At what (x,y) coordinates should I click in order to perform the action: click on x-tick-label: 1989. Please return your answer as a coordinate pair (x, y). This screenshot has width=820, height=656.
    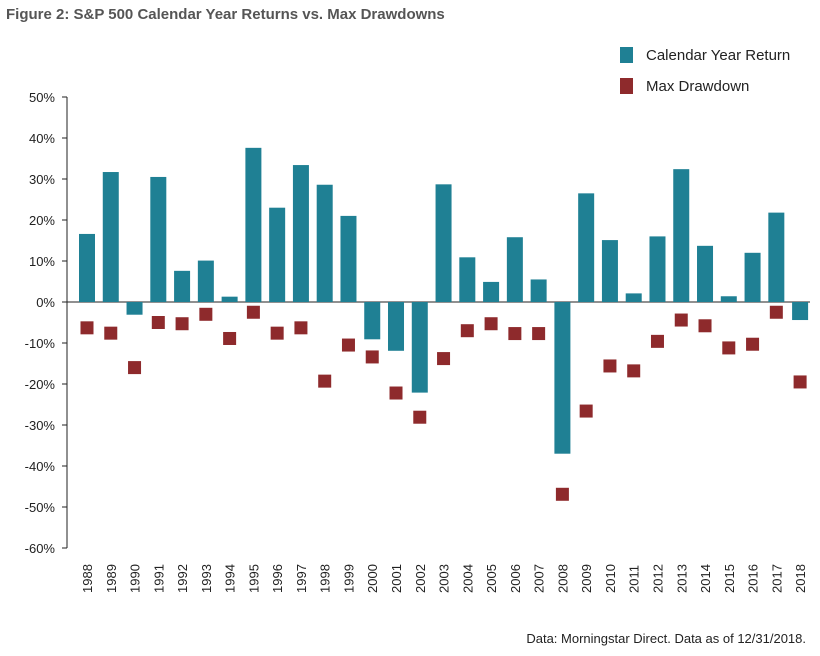
    Looking at the image, I should click on (111, 578).